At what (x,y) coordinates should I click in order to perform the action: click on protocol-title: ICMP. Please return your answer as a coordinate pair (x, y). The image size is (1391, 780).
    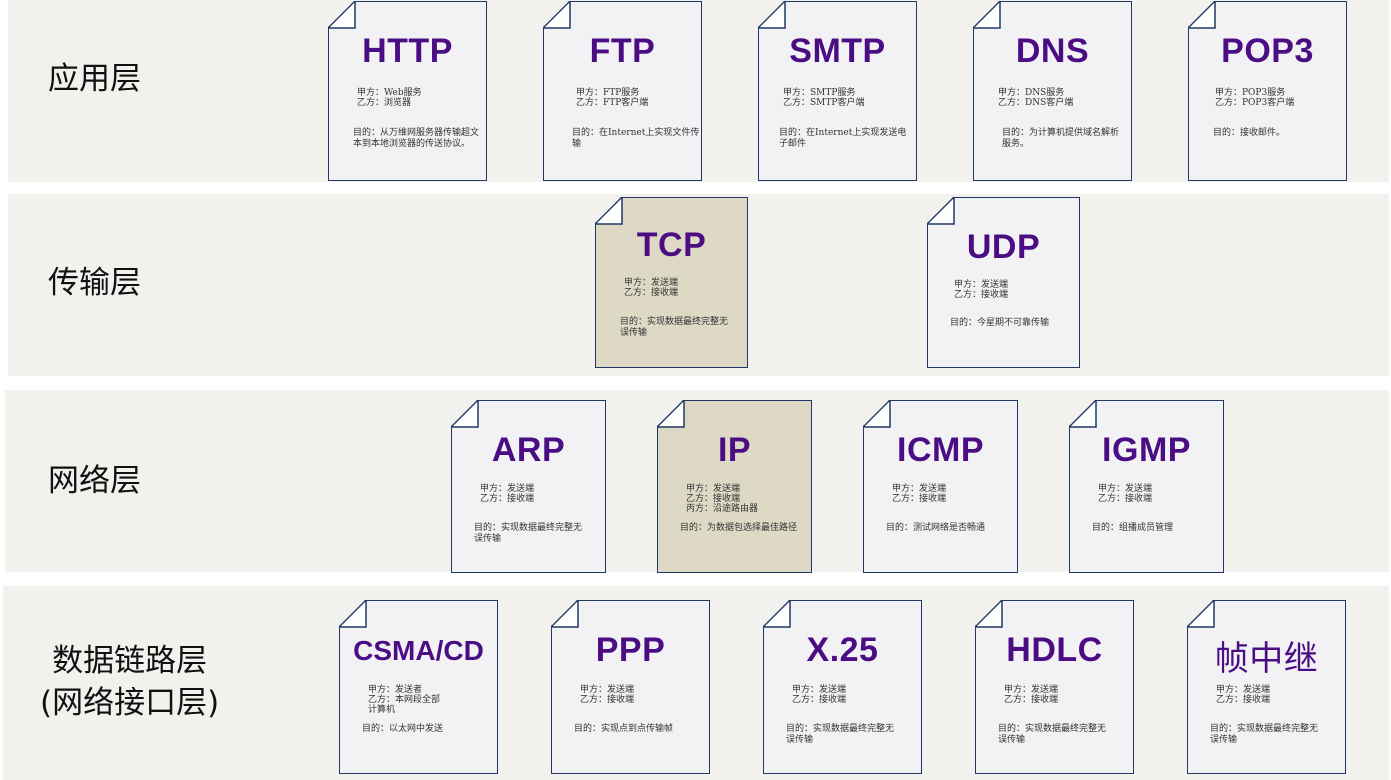
    Looking at the image, I should click on (940, 450).